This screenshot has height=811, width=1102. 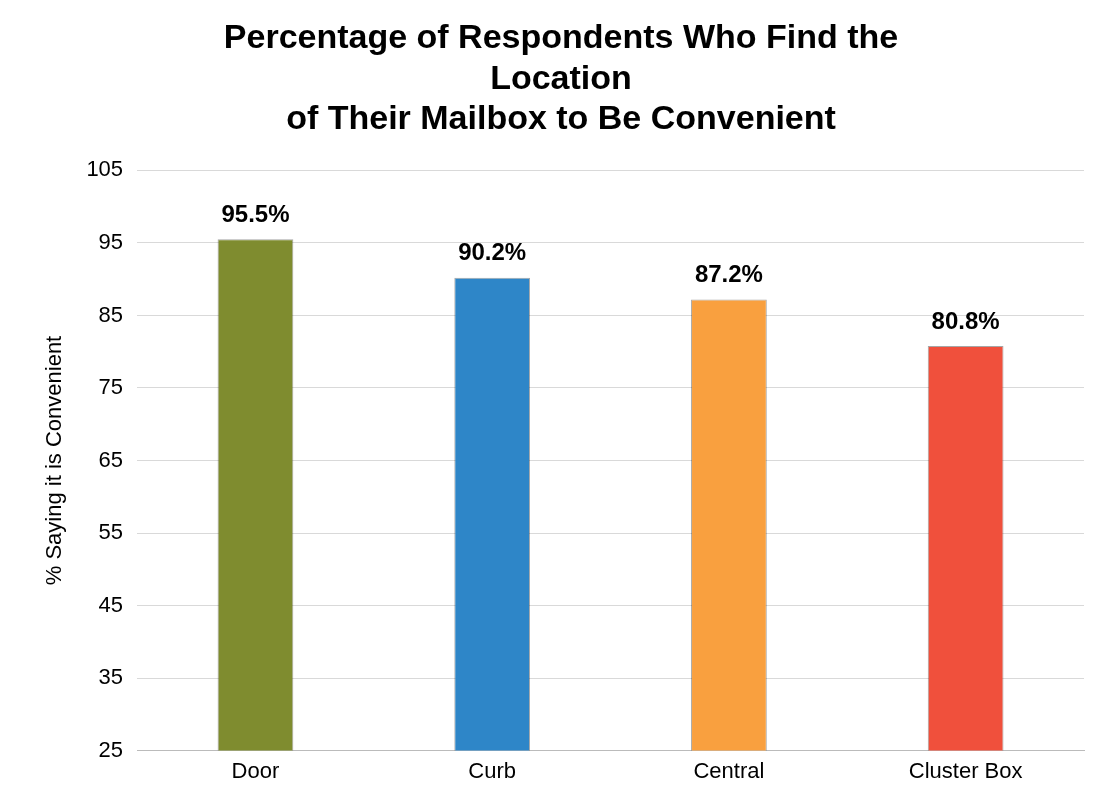 What do you see at coordinates (111, 749) in the screenshot?
I see `y-tick-label: 25` at bounding box center [111, 749].